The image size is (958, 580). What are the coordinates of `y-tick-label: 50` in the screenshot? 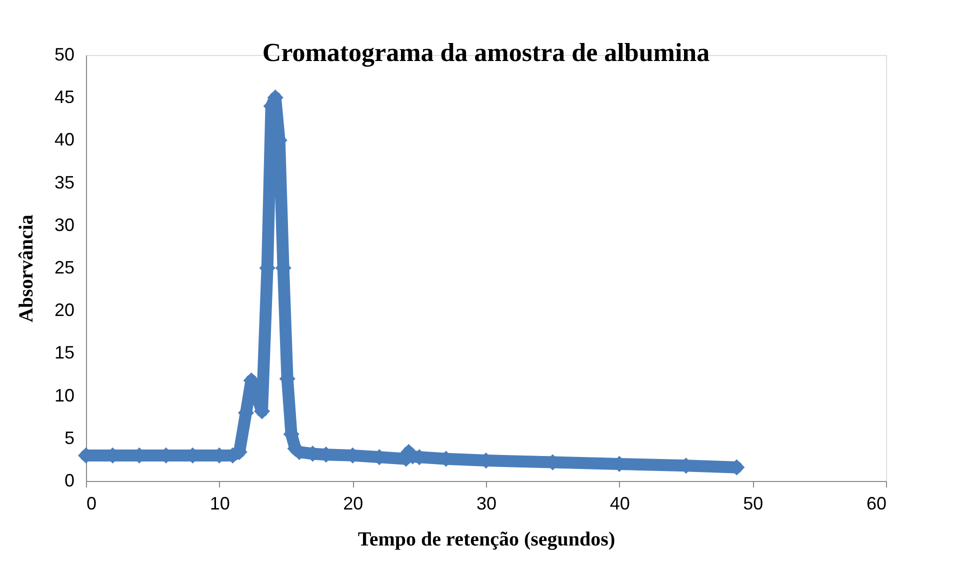 It's located at (64, 54).